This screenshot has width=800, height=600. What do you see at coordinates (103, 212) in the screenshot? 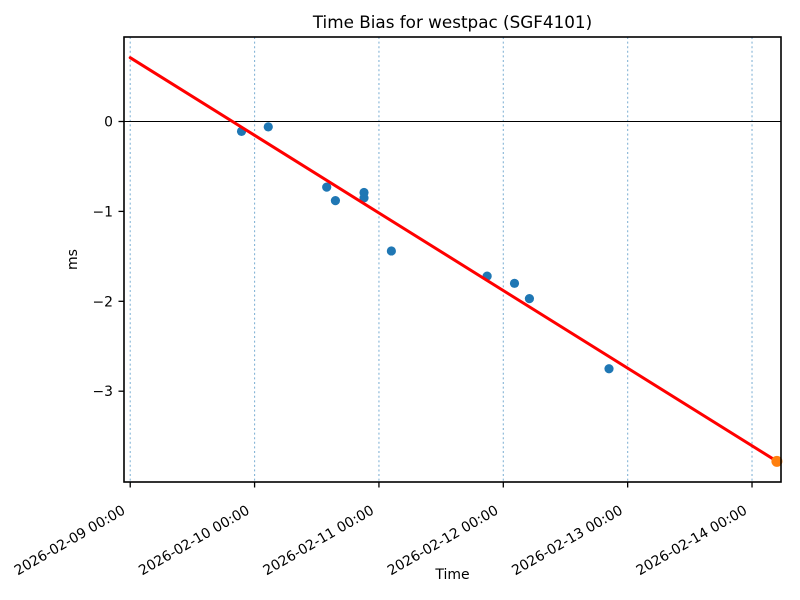
I see `y-tick-label: −1` at bounding box center [103, 212].